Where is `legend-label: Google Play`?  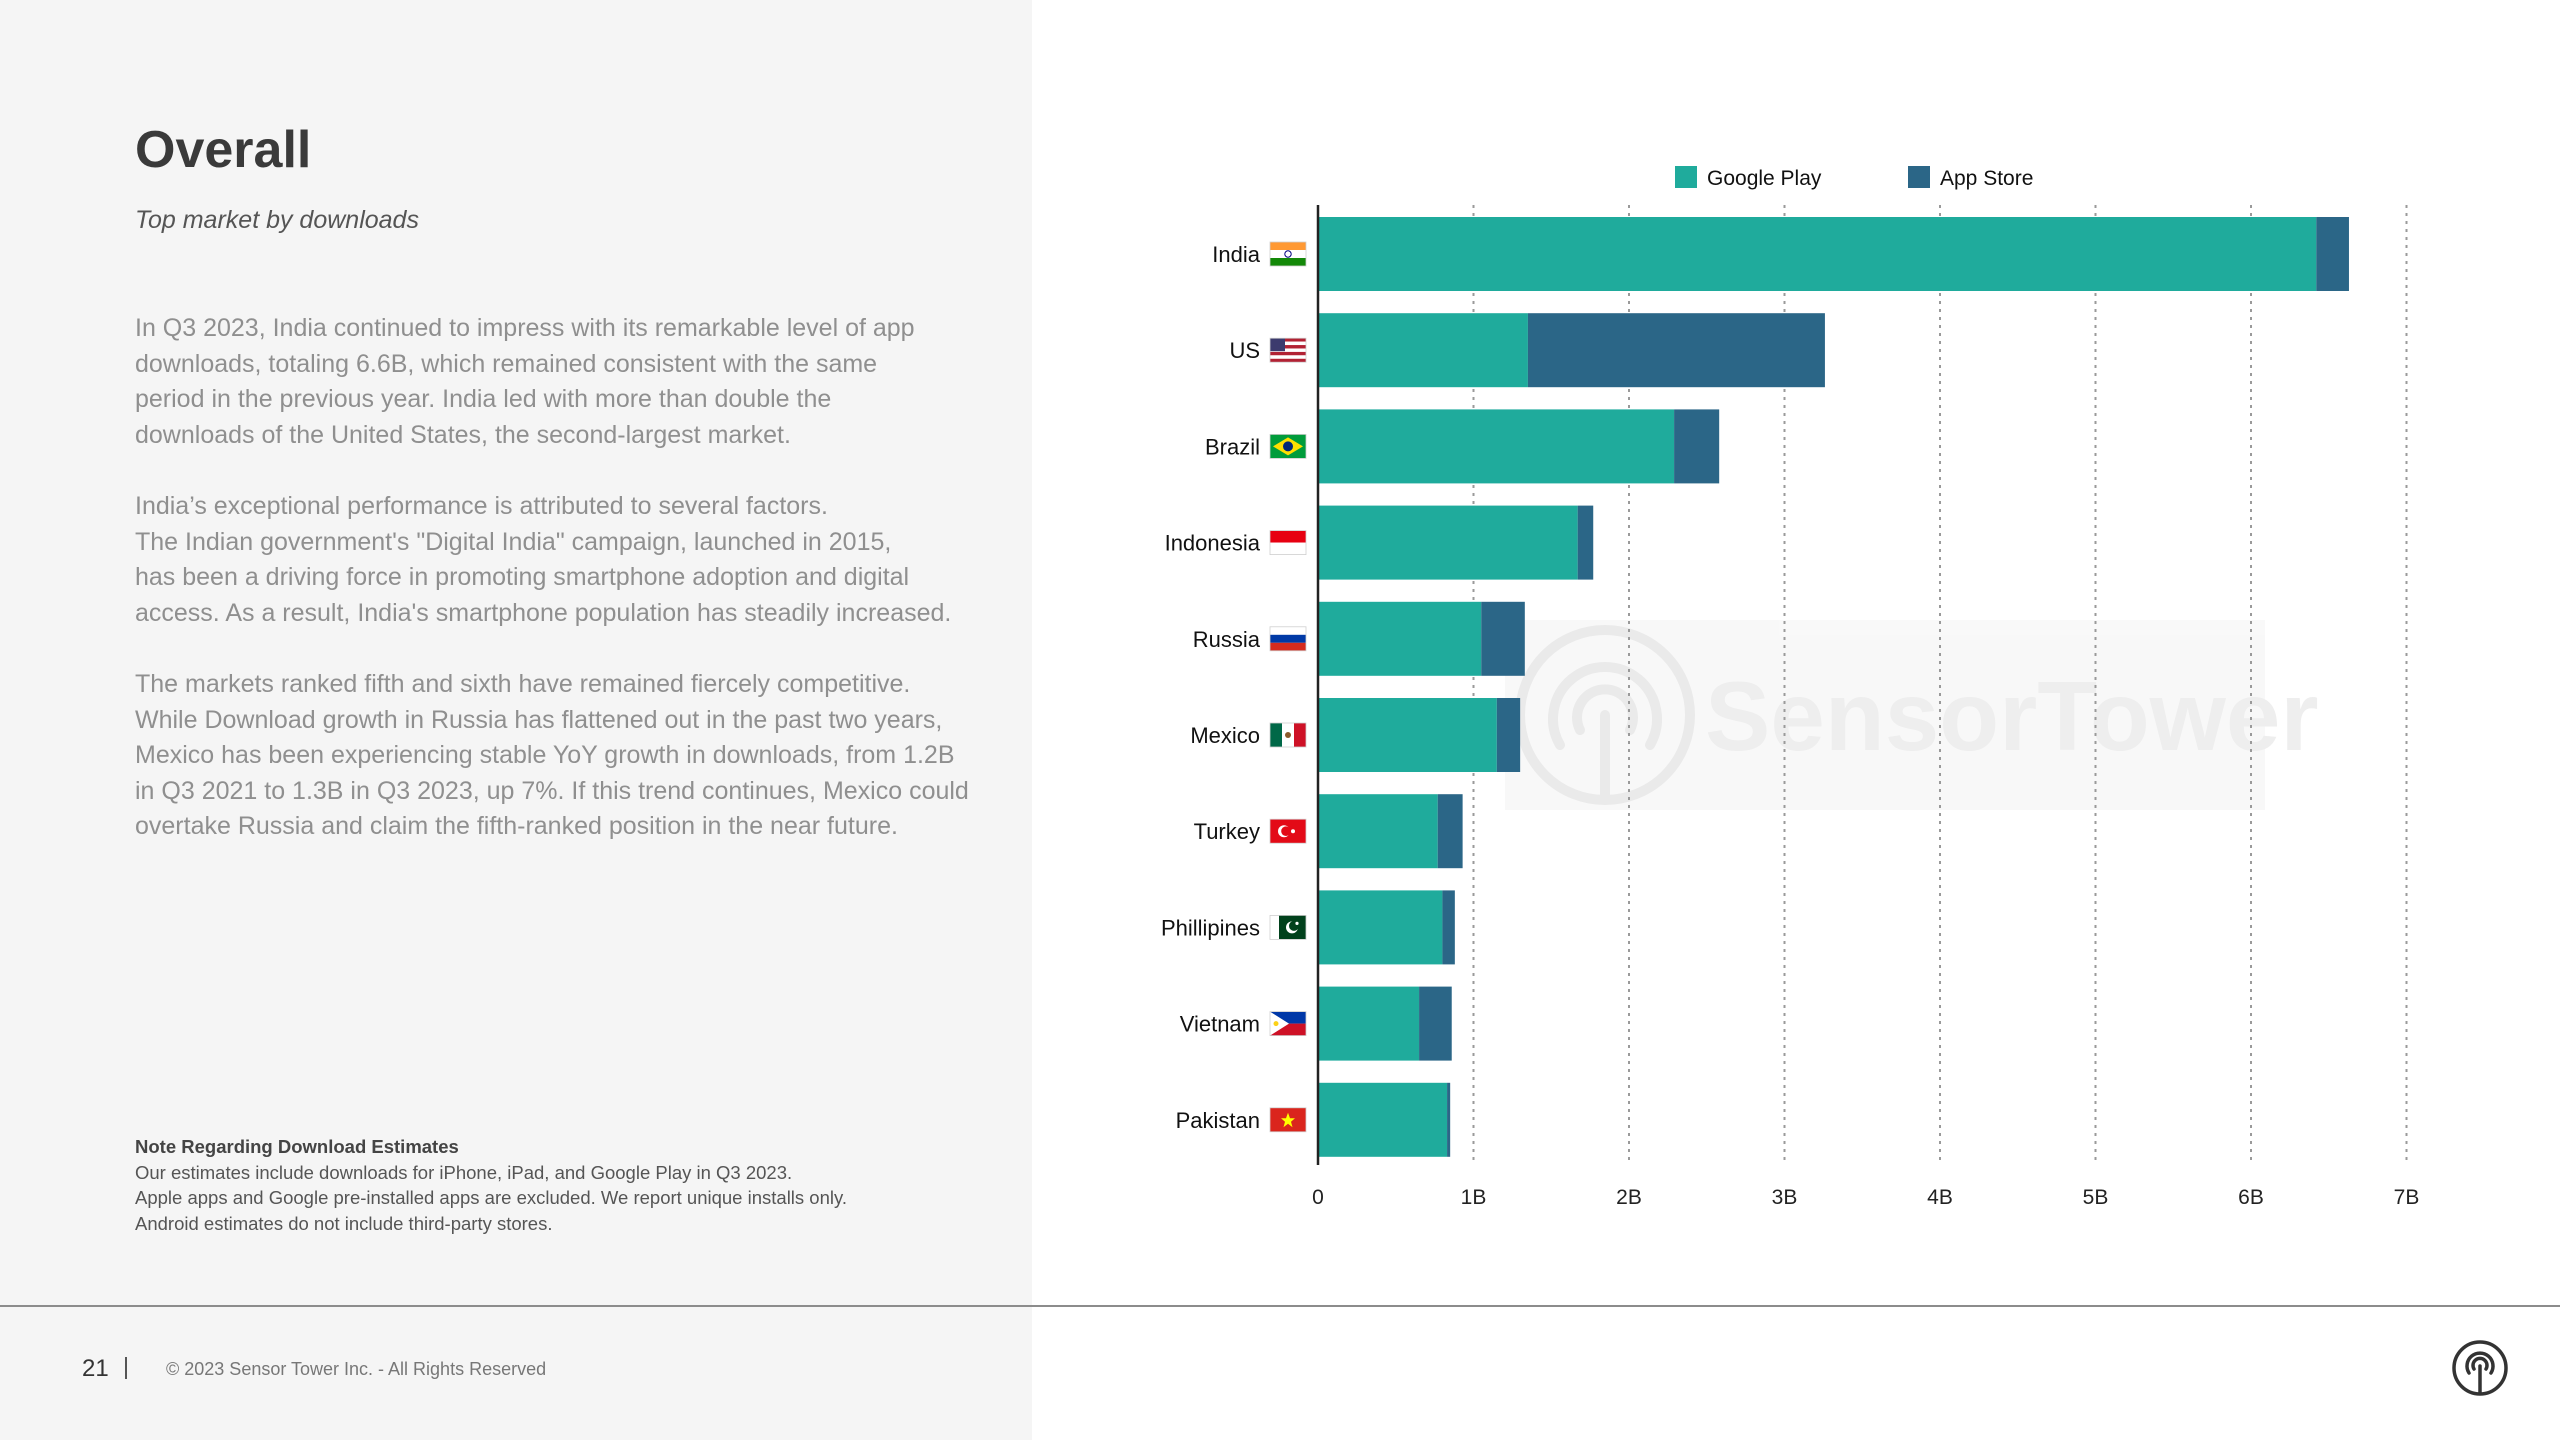 legend-label: Google Play is located at coordinates (1764, 178).